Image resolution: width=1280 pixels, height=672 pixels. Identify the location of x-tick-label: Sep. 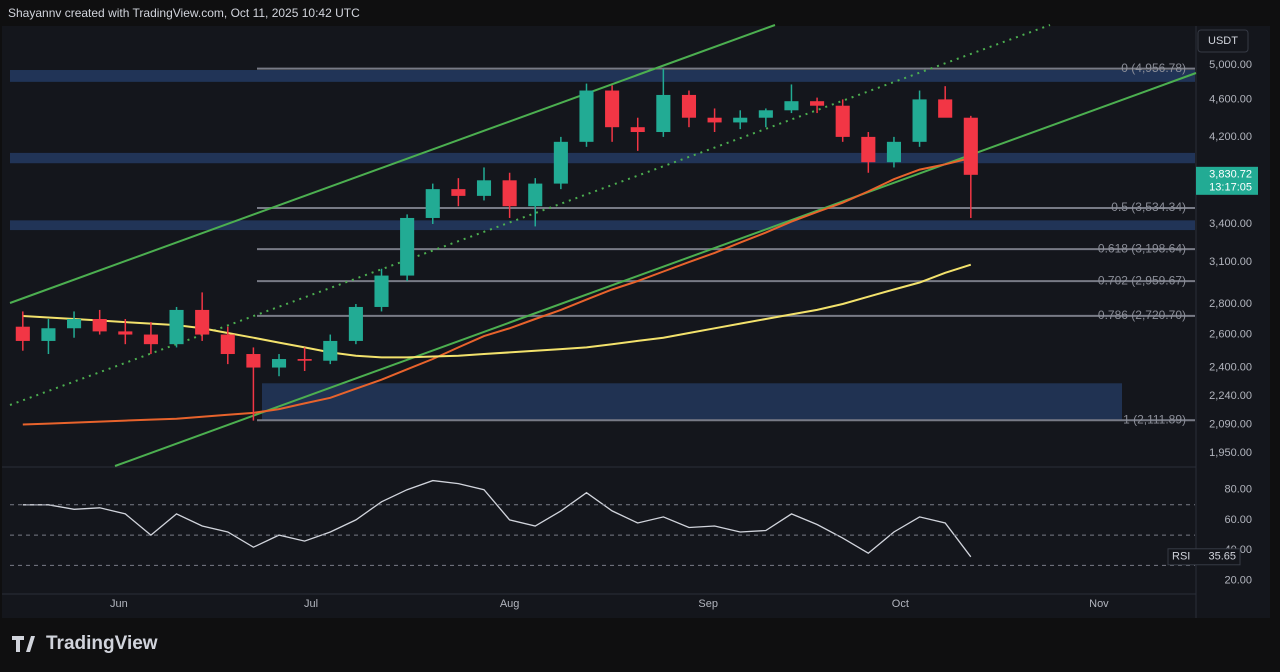
(708, 604).